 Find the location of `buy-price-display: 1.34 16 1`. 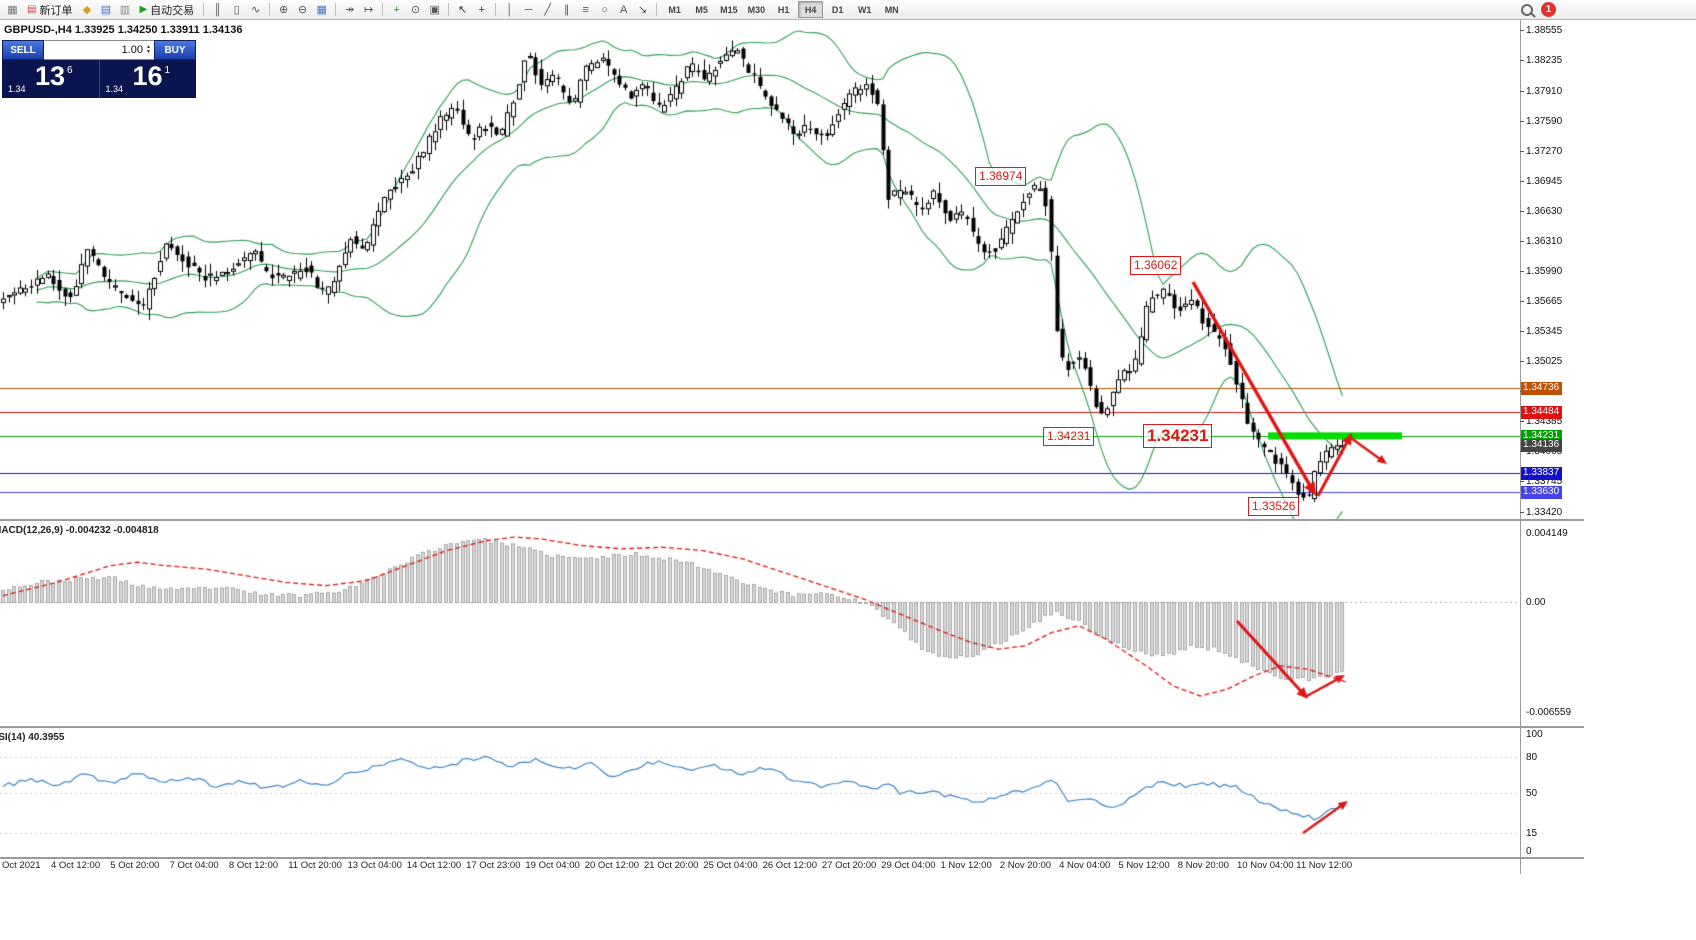

buy-price-display: 1.34 16 1 is located at coordinates (147, 79).